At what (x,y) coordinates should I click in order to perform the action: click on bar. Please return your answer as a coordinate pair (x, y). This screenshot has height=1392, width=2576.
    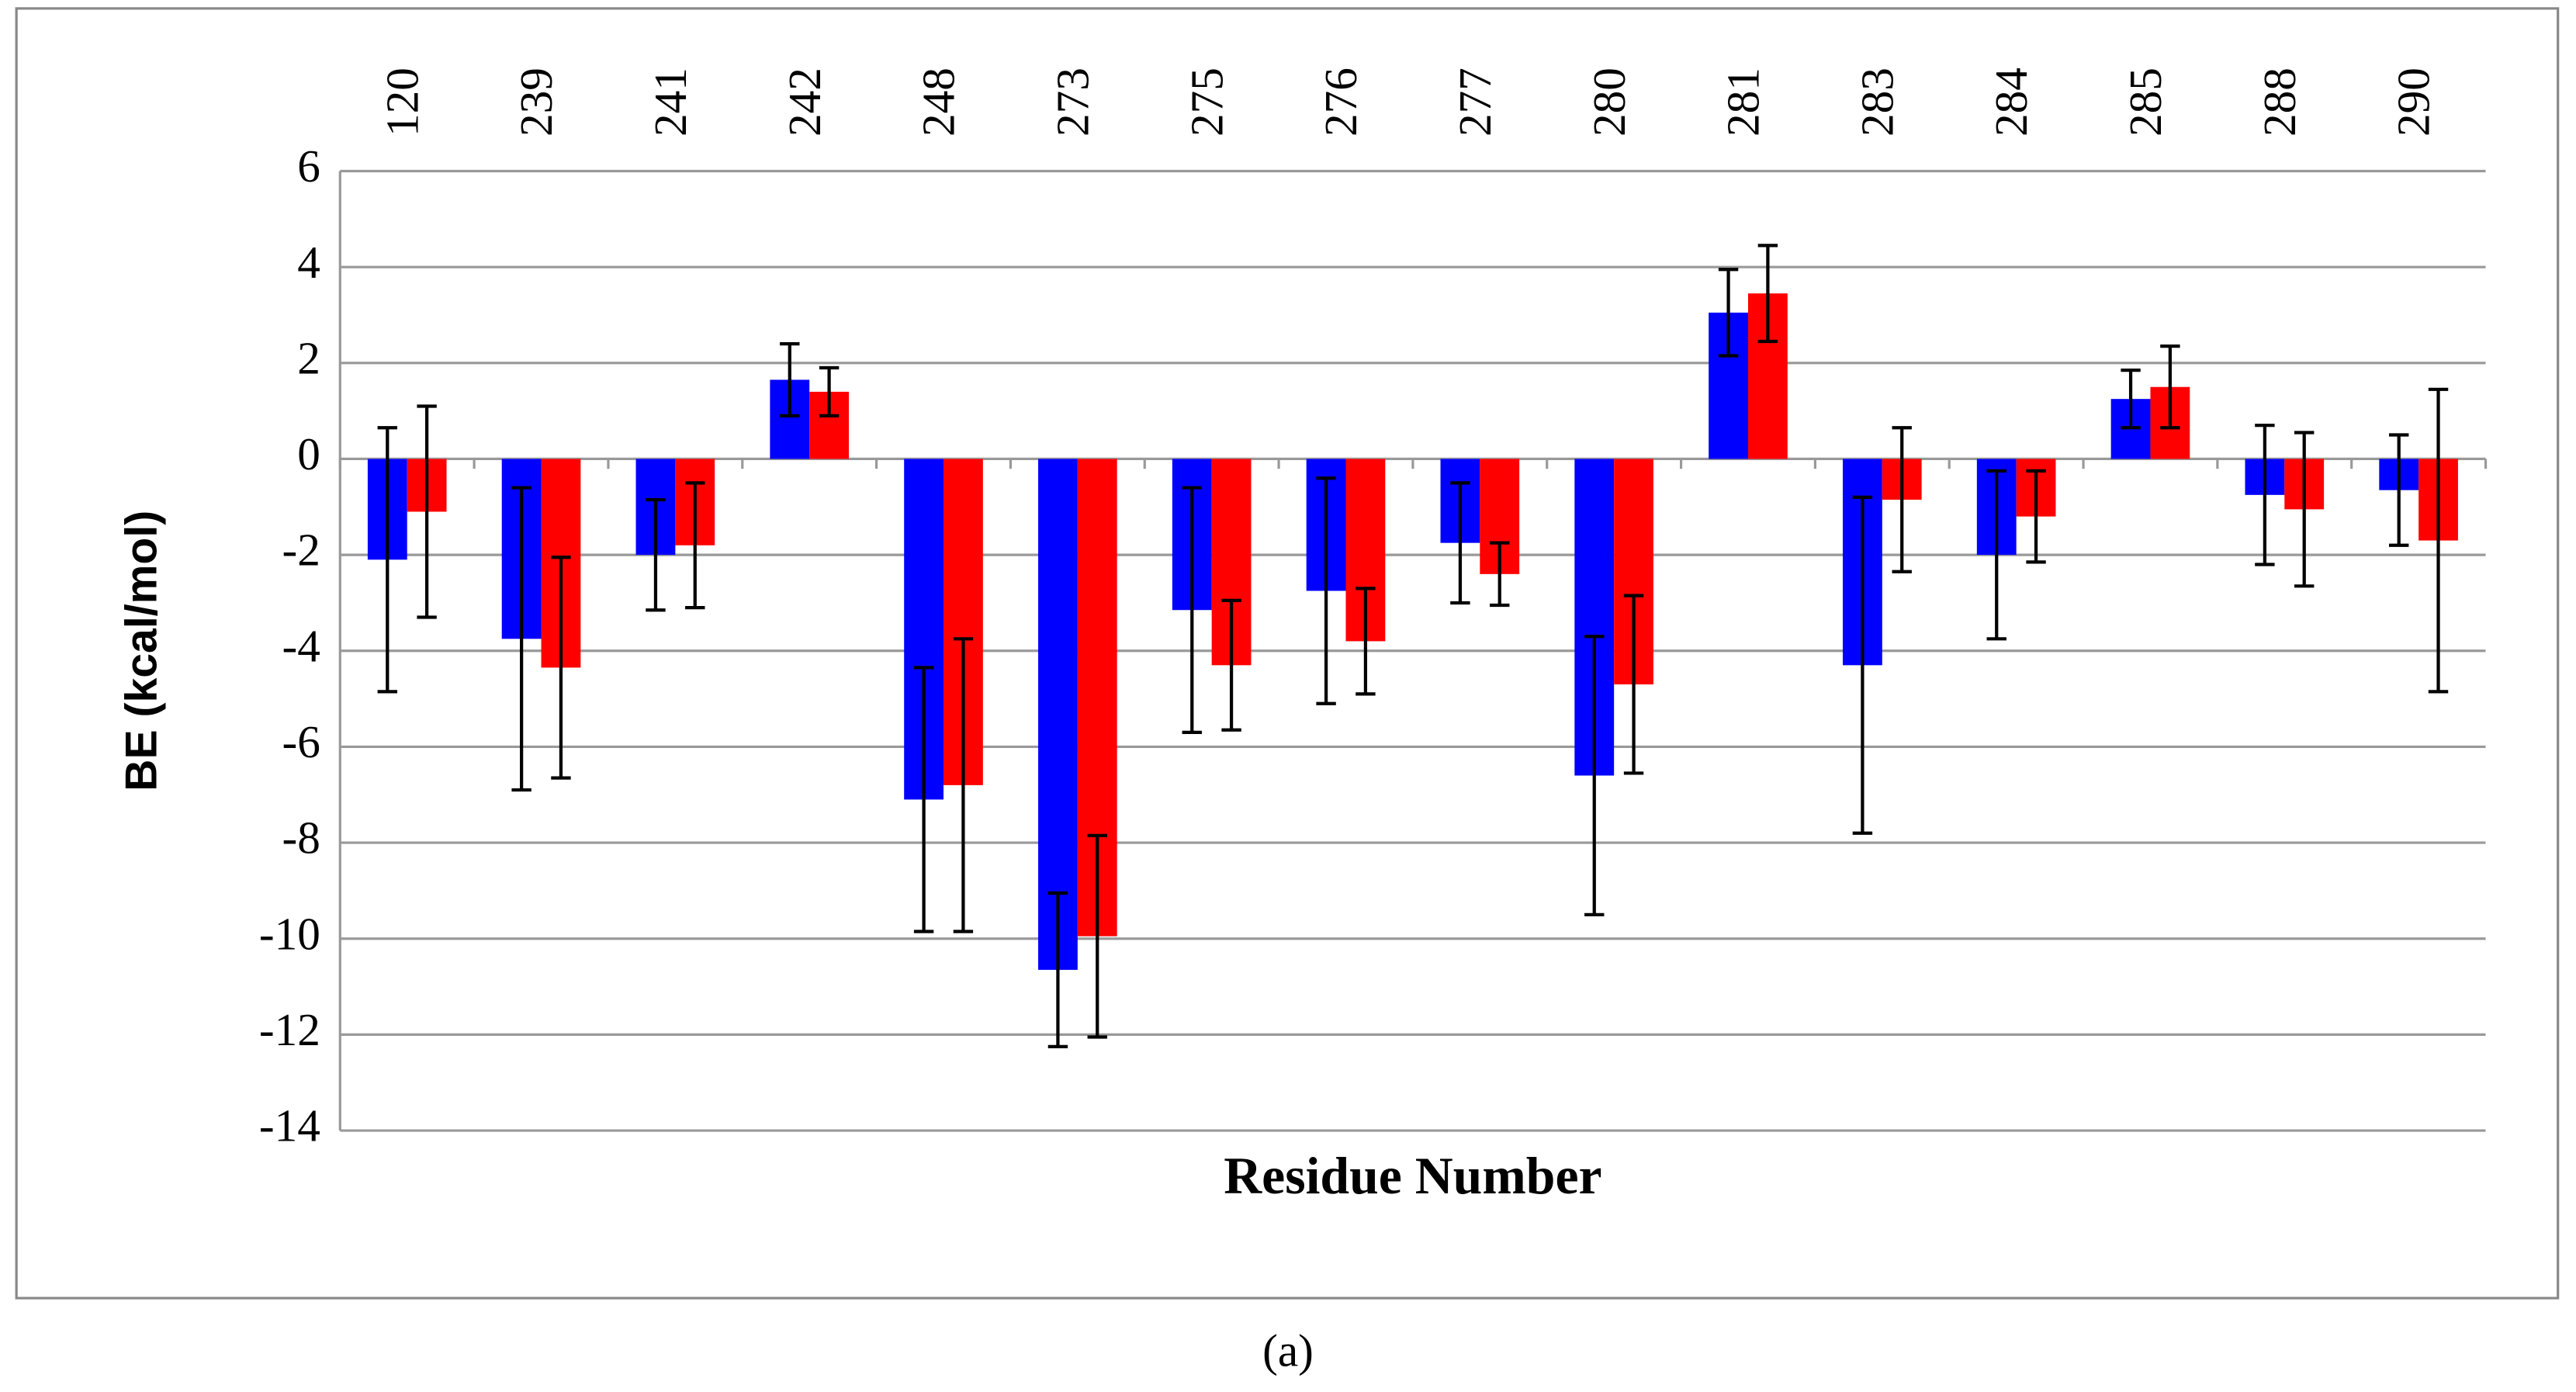
    Looking at the image, I should click on (1058, 714).